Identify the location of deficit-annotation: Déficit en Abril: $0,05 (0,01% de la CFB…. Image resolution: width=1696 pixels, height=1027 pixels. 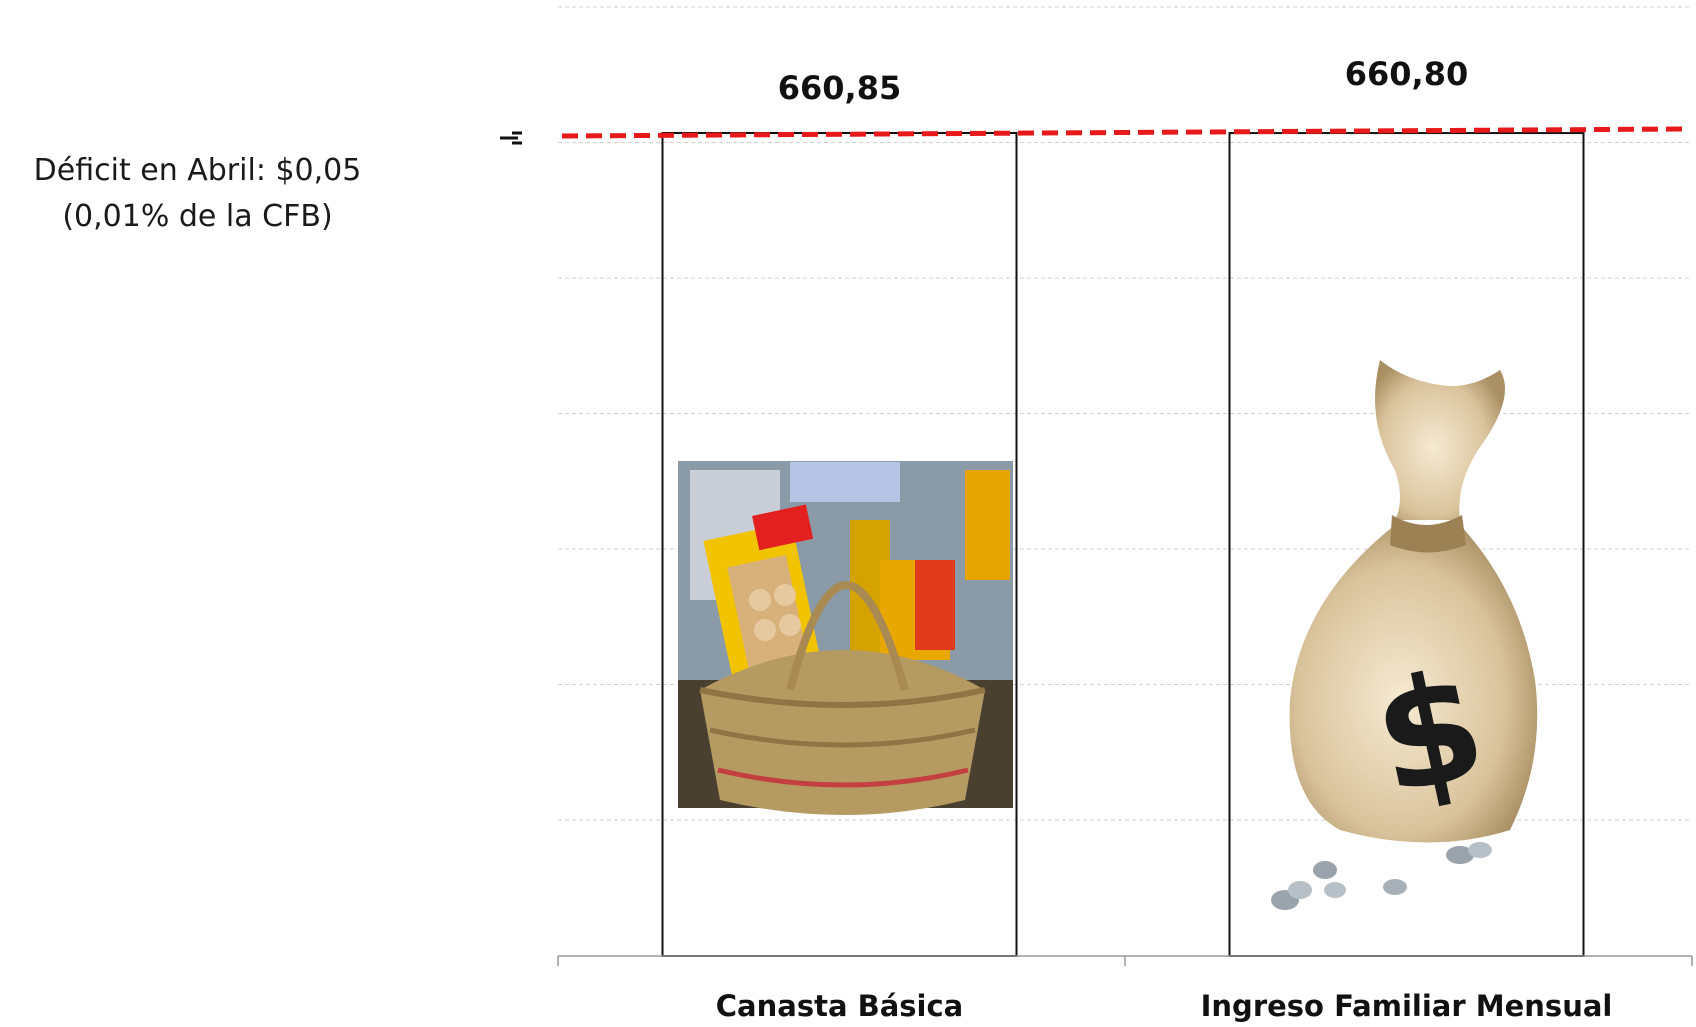
(197, 194).